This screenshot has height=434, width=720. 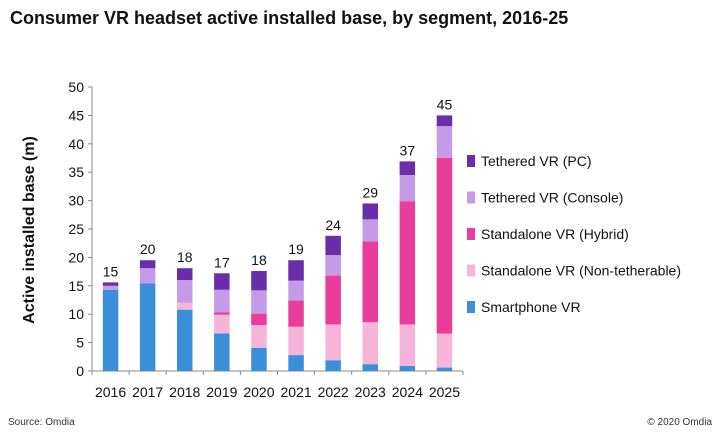 I want to click on total-label: 29, so click(x=370, y=192).